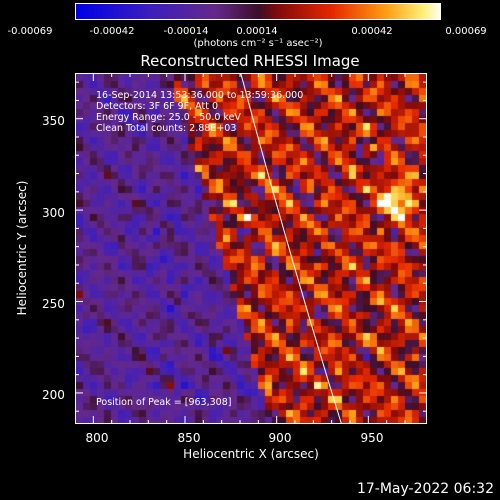 Image resolution: width=500 pixels, height=500 pixels. I want to click on solar-limb-overlay, so click(291, 248).